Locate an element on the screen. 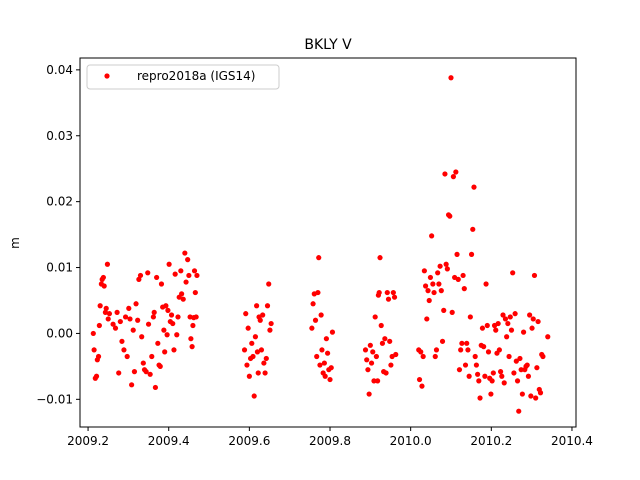 The image size is (640, 480). y-tick-label: 0.03 is located at coordinates (59, 136).